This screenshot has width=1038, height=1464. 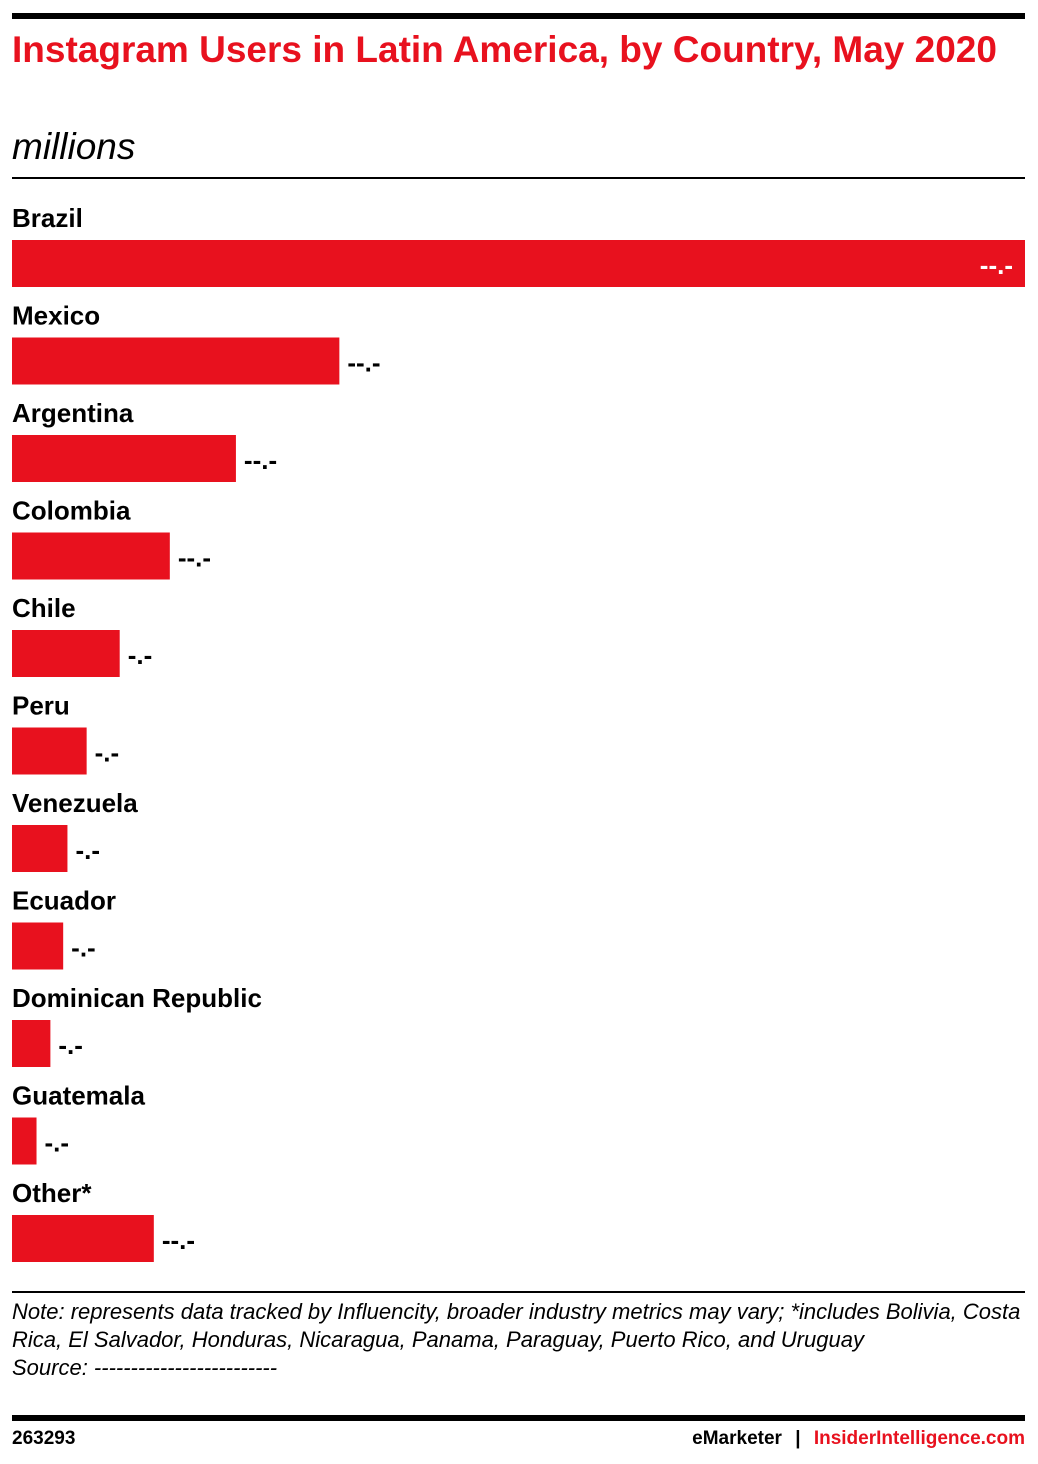 What do you see at coordinates (56, 315) in the screenshot?
I see `category-label: Mexico` at bounding box center [56, 315].